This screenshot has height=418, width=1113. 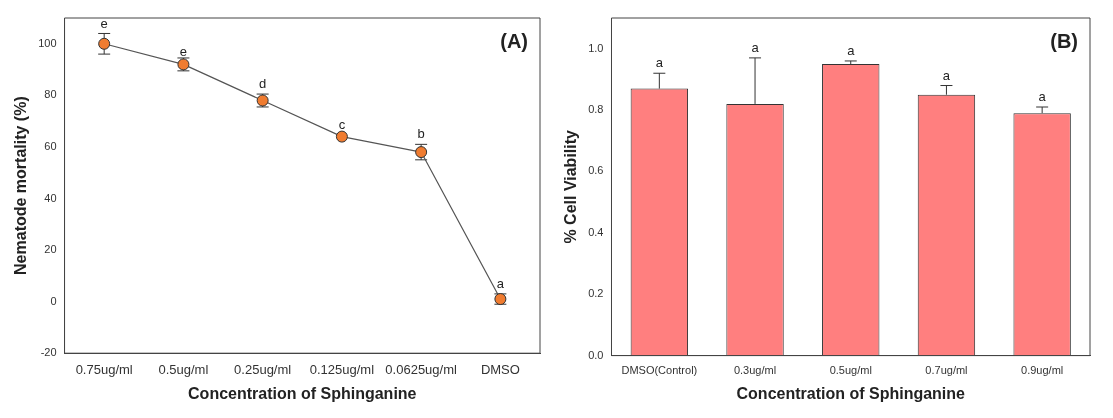 I want to click on y-tick-label: 1.0, so click(x=596, y=47).